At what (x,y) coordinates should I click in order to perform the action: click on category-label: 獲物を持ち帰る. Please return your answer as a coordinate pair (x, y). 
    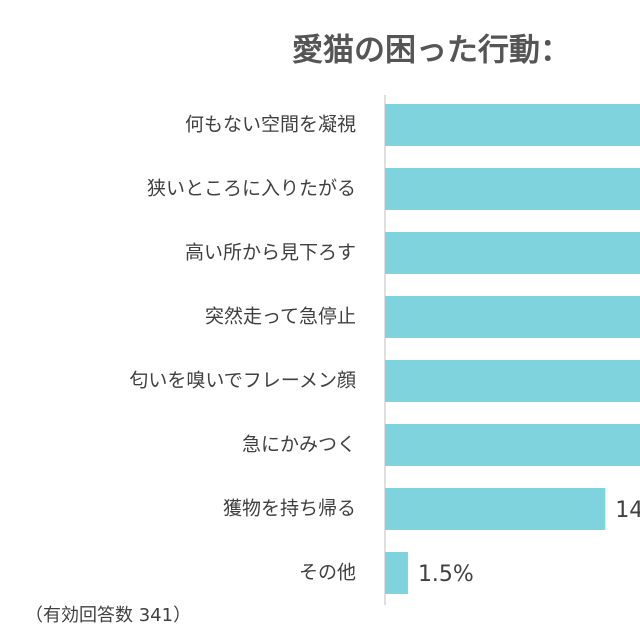
    Looking at the image, I should click on (289, 509).